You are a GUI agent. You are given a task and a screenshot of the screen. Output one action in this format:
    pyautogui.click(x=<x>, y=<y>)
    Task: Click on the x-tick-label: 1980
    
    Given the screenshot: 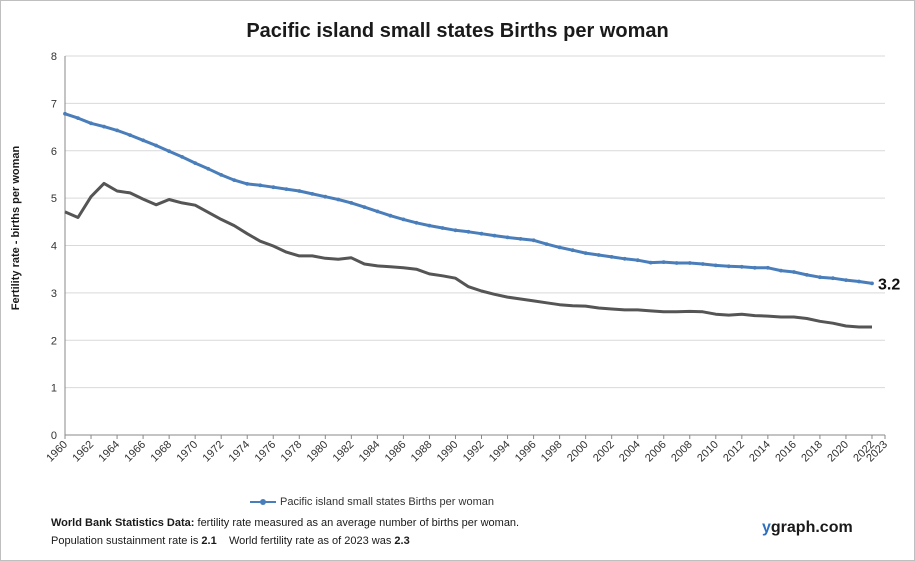 What is the action you would take?
    pyautogui.click(x=318, y=452)
    